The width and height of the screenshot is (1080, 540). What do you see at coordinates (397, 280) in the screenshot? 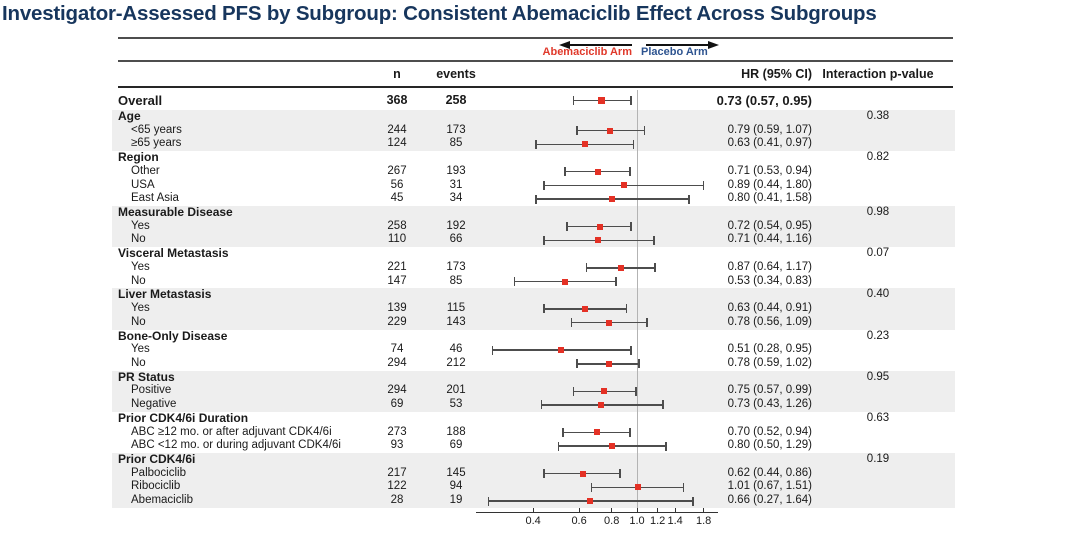
I see `n-value: 147` at bounding box center [397, 280].